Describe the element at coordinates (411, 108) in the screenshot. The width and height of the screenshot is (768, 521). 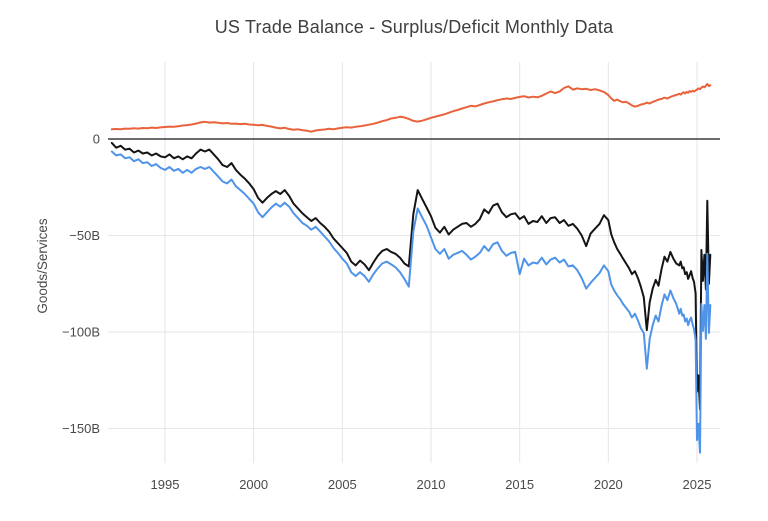
I see `series-line-services` at that location.